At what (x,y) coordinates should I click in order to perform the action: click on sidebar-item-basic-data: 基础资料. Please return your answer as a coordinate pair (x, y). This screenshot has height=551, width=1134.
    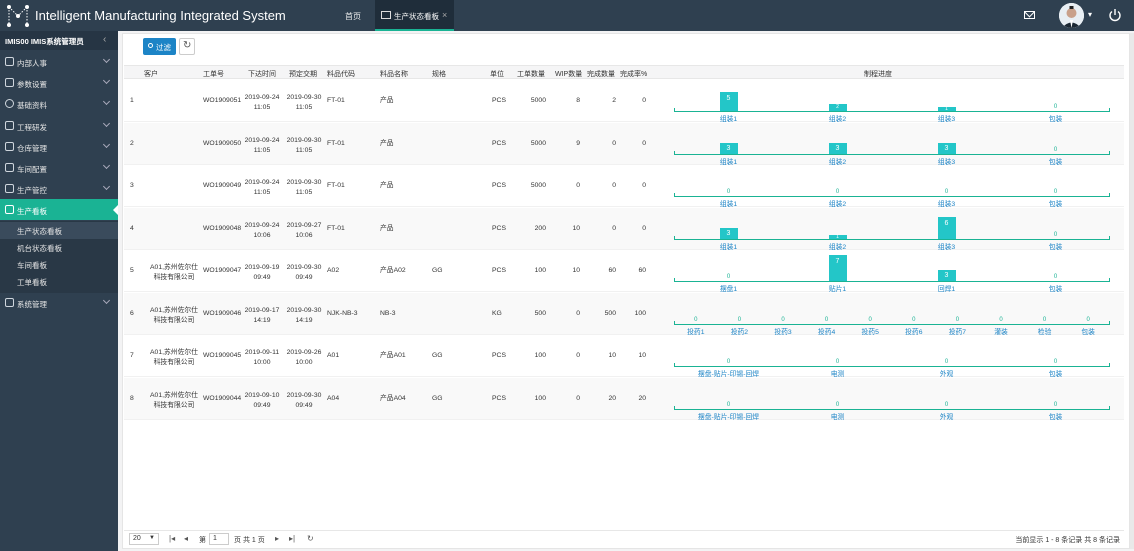
    Looking at the image, I should click on (59, 103).